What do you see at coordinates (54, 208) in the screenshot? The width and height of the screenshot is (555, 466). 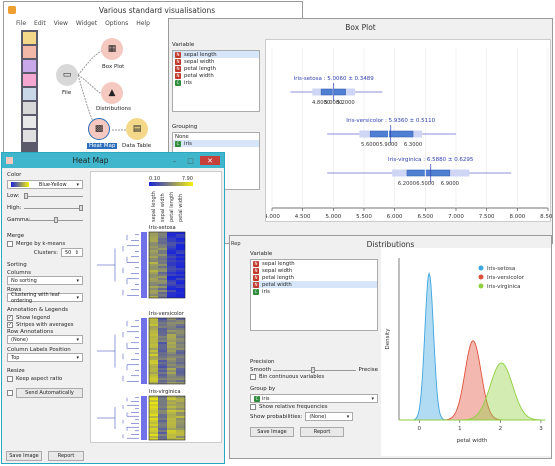 I see `hm-high-slider` at bounding box center [54, 208].